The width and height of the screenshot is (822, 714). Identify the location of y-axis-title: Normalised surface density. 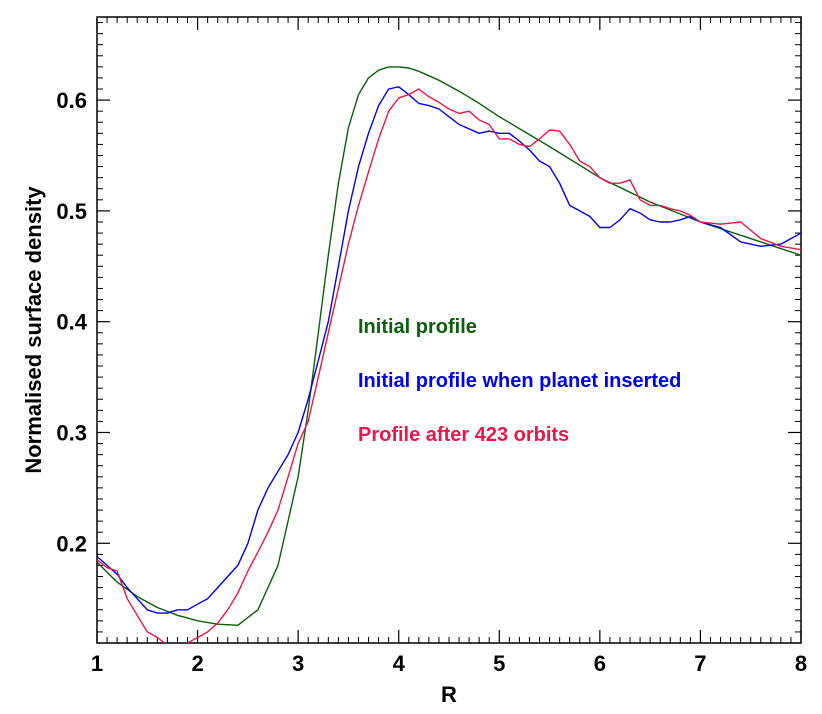
(33, 330).